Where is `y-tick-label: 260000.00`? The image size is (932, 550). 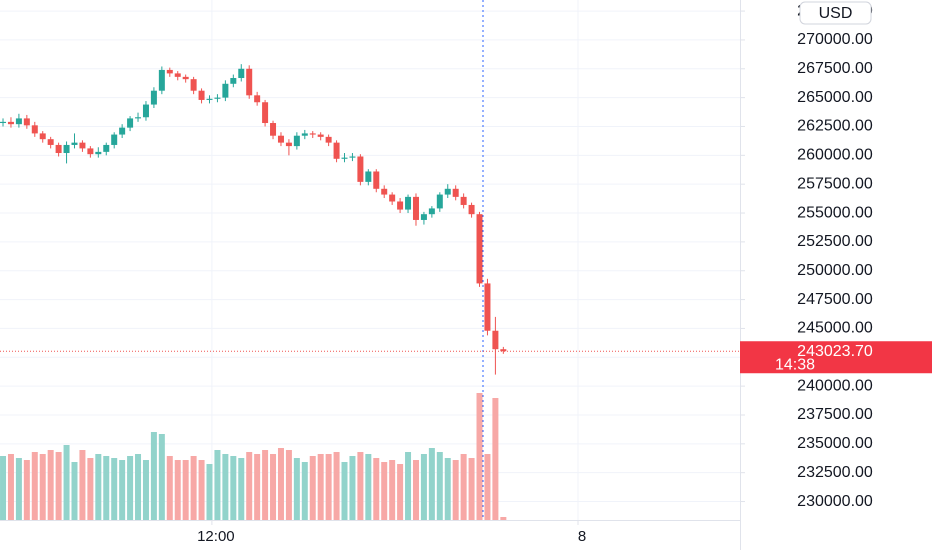 y-tick-label: 260000.00 is located at coordinates (835, 155).